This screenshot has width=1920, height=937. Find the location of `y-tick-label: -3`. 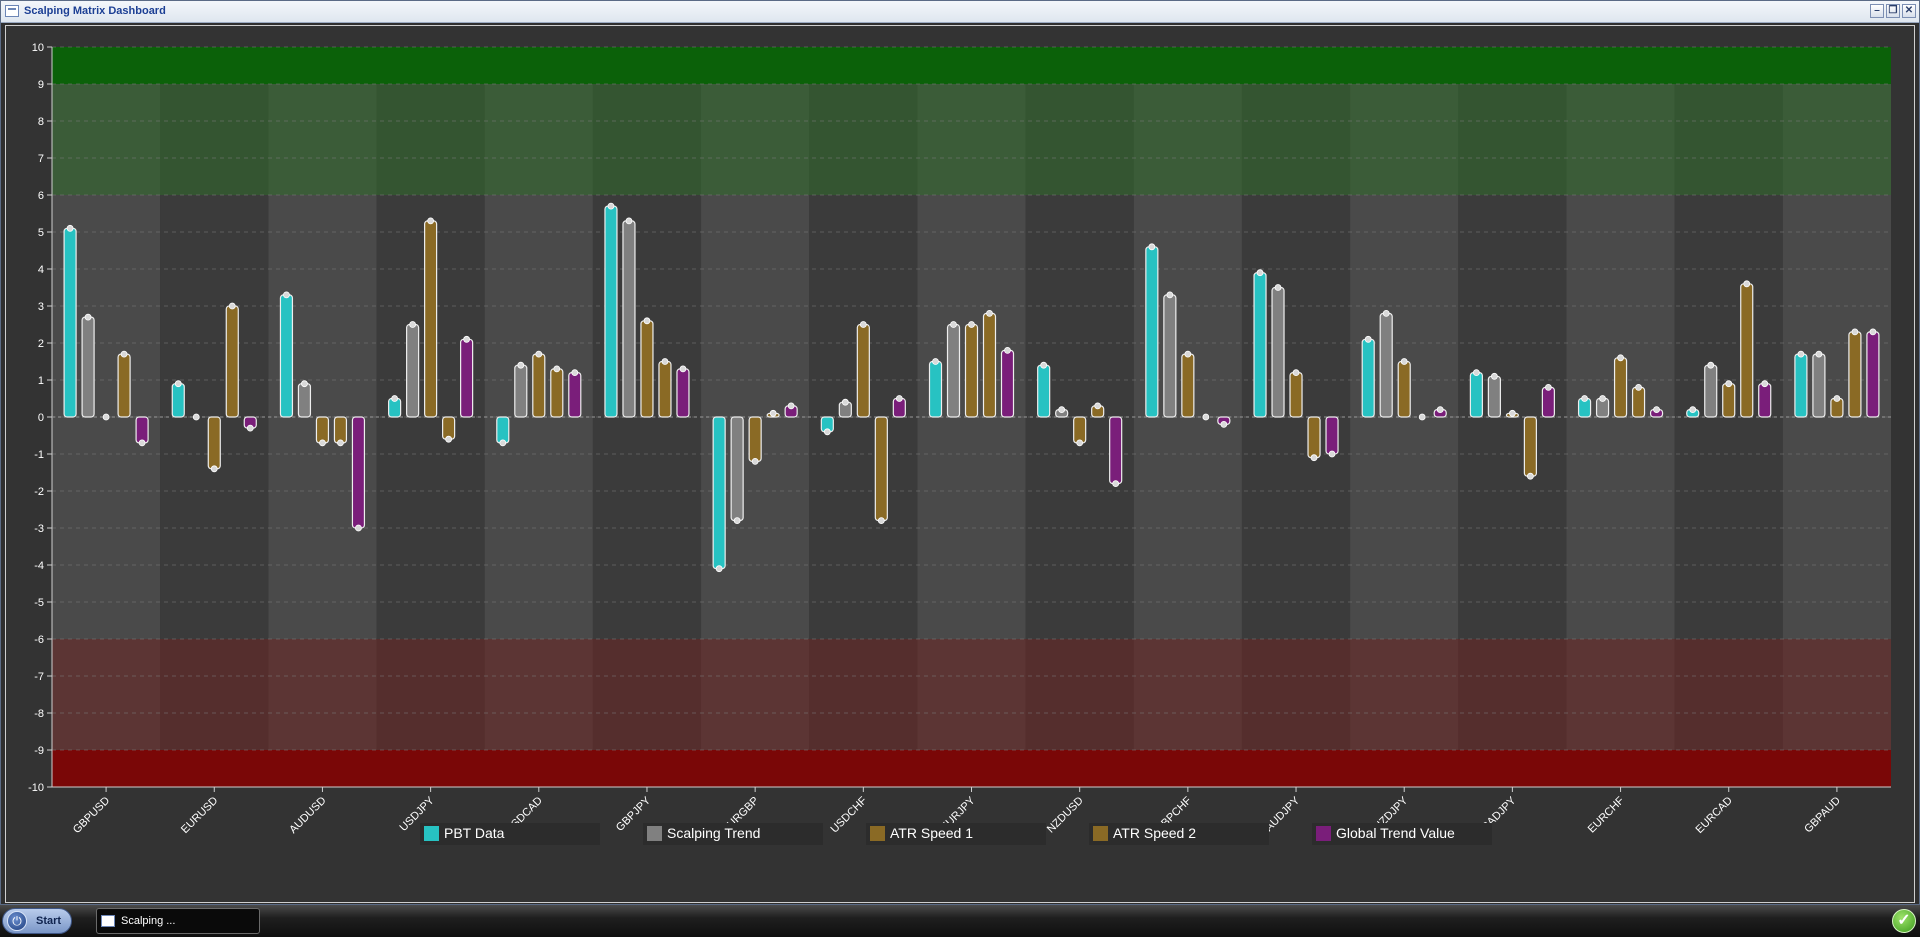

y-tick-label: -3 is located at coordinates (39, 529).